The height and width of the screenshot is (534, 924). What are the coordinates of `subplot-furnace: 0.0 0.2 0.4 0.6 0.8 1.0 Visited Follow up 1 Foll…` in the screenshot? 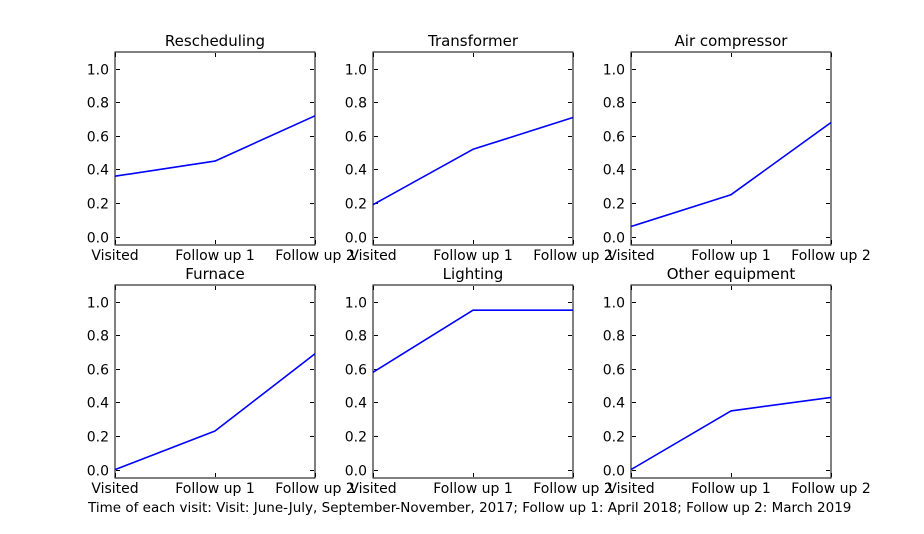 It's located at (221, 381).